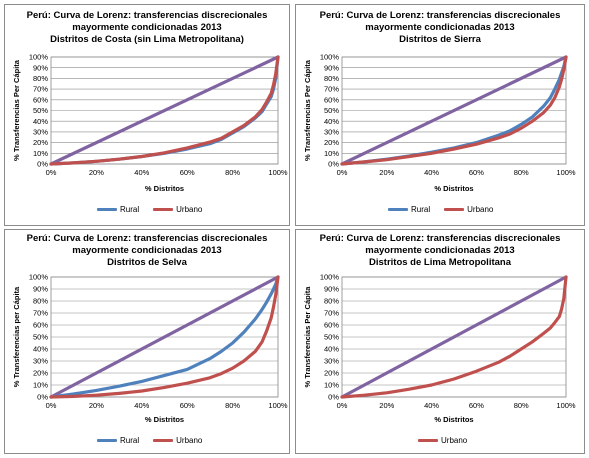  I want to click on chart-title-line-3: Distritos de Selva, so click(147, 262).